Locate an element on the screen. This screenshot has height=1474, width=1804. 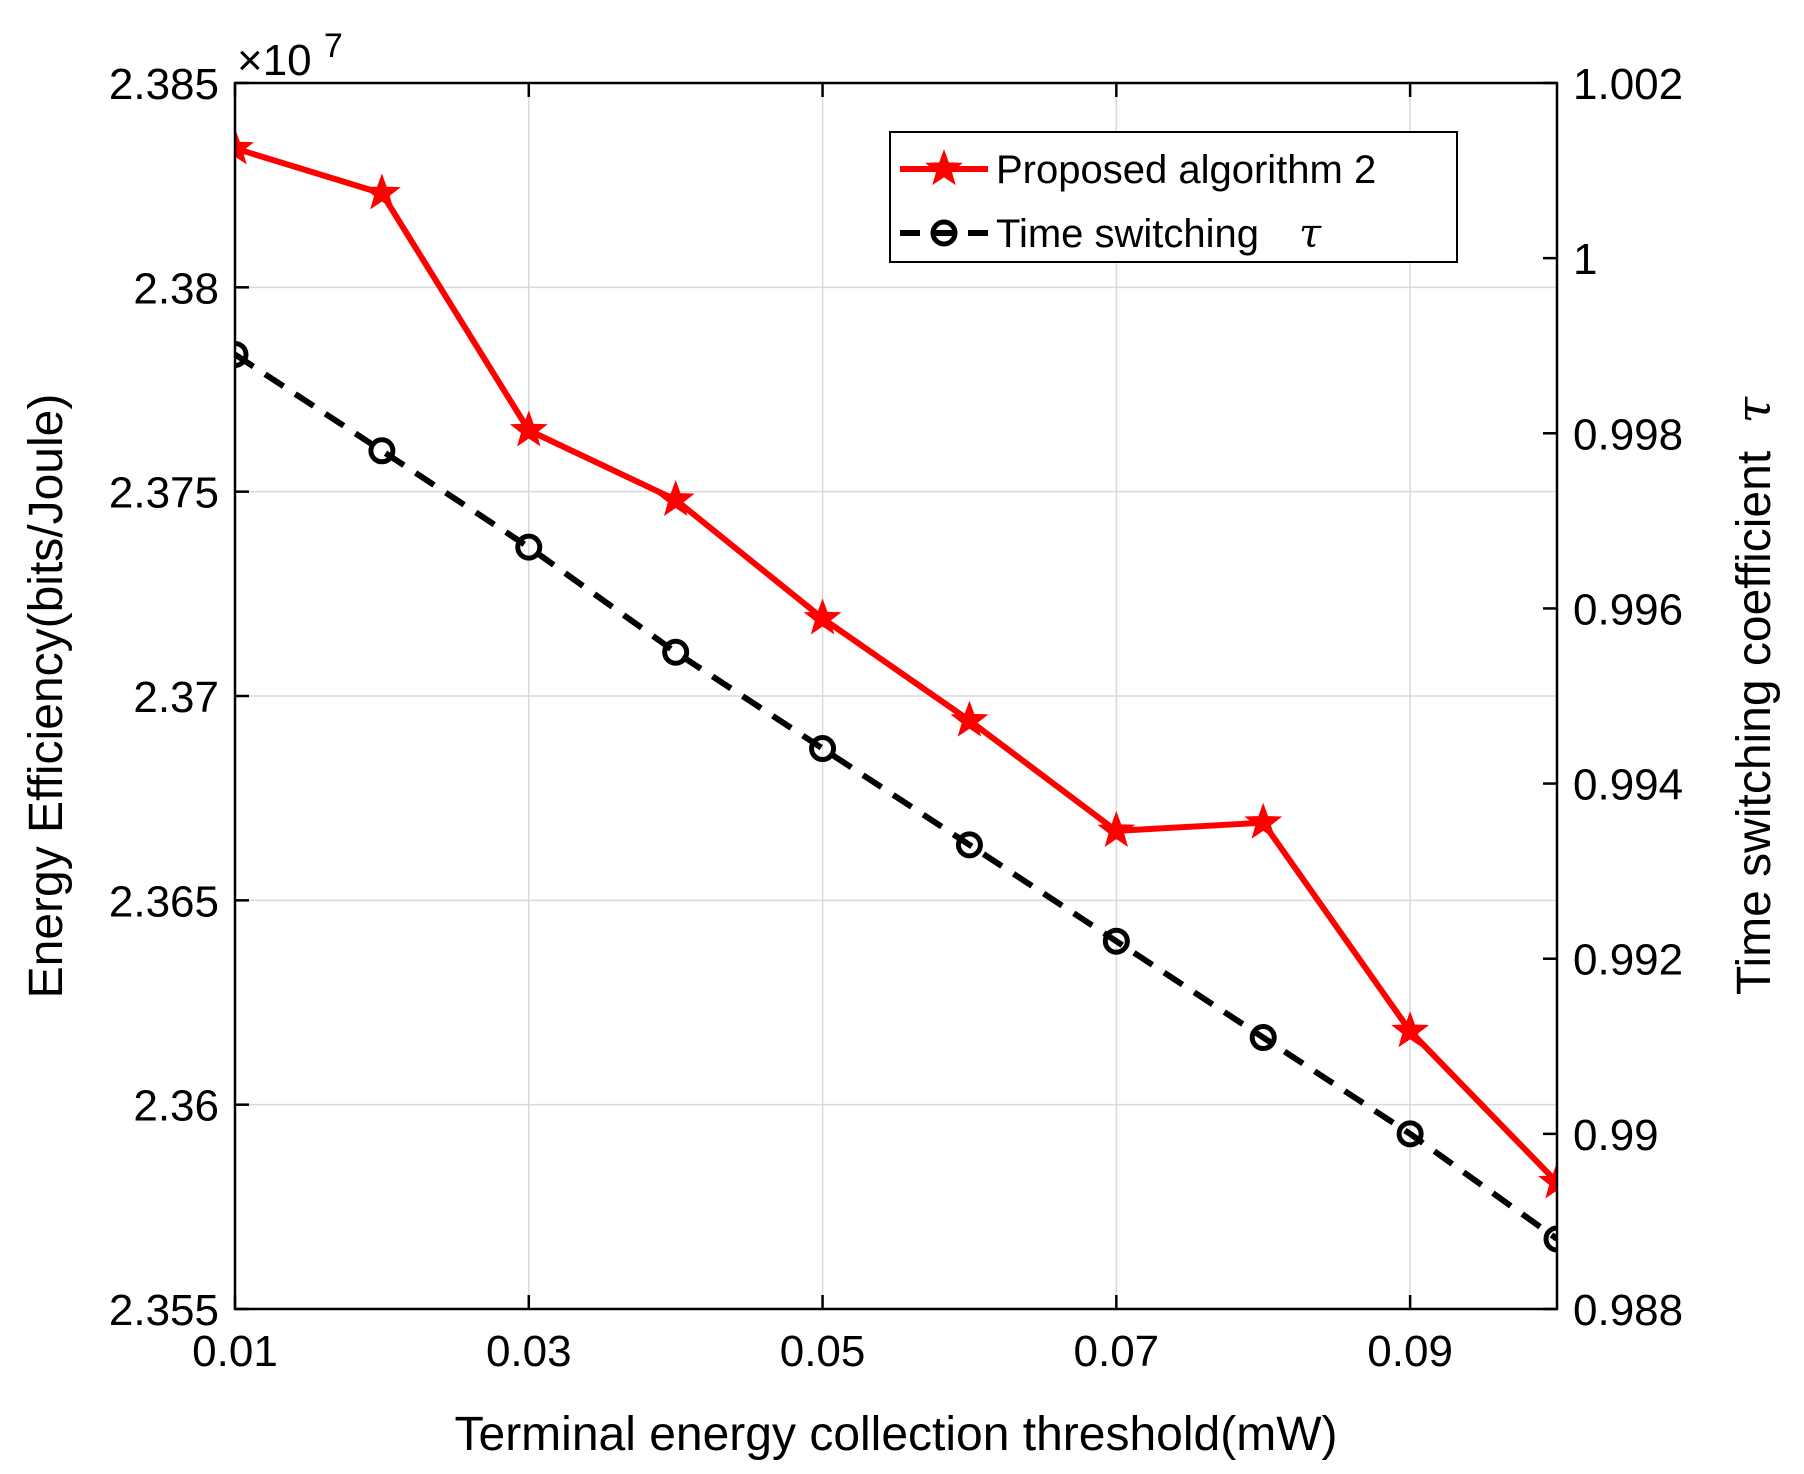
y-left-multiplier-exponent: 7 is located at coordinates (333, 46).